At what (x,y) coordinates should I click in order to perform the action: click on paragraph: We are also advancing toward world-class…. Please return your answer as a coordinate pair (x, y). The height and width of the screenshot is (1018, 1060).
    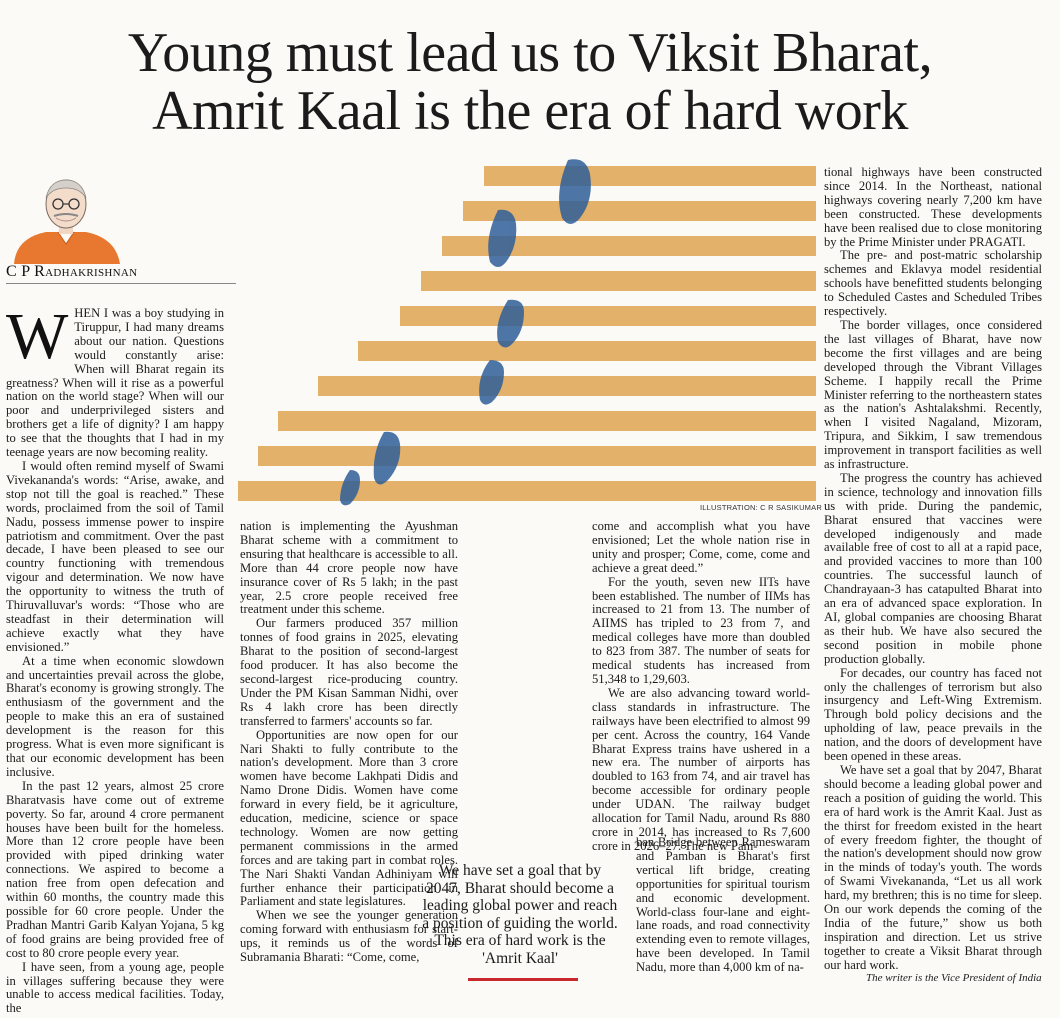
    Looking at the image, I should click on (701, 769).